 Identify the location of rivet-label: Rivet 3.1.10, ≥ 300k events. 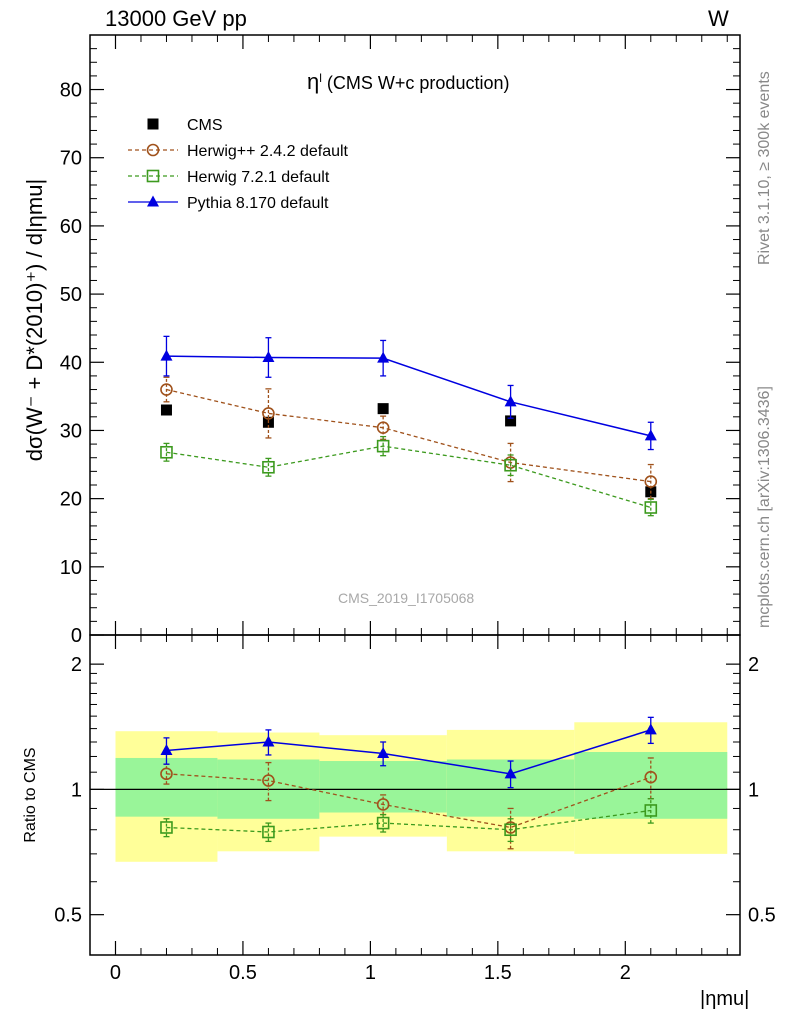
(764, 168).